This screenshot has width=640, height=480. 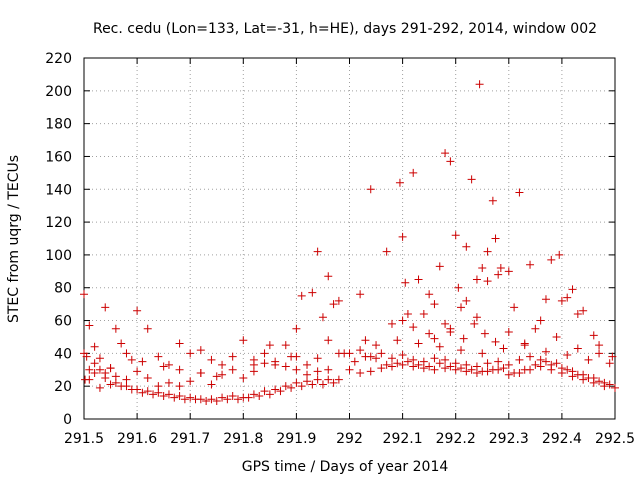 What do you see at coordinates (63, 289) in the screenshot?
I see `y-tick-label: 80` at bounding box center [63, 289].